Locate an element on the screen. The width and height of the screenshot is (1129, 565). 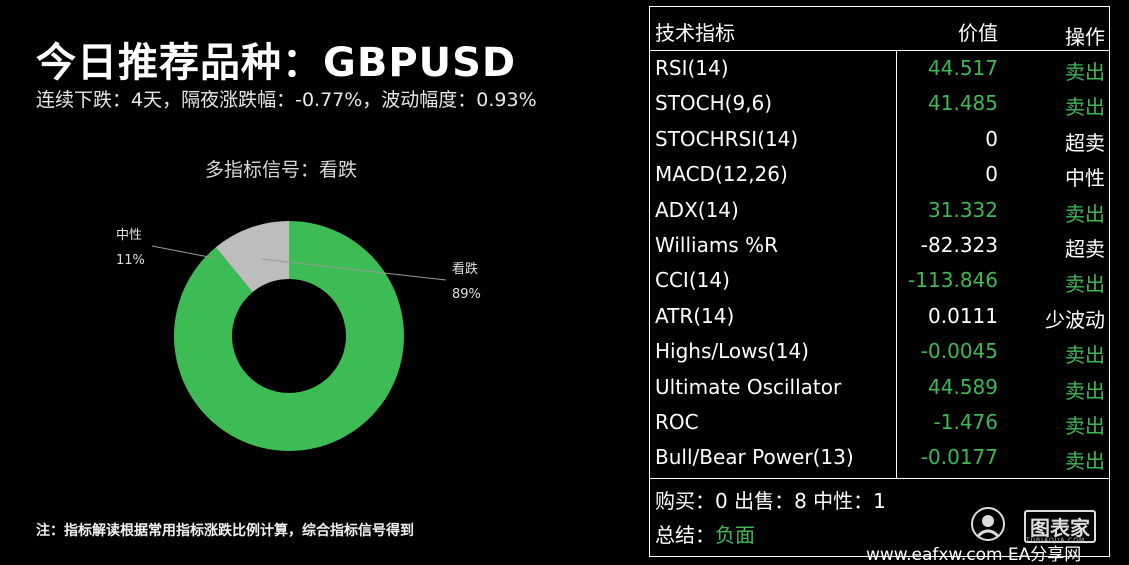
summary-value: 负面 is located at coordinates (735, 535).